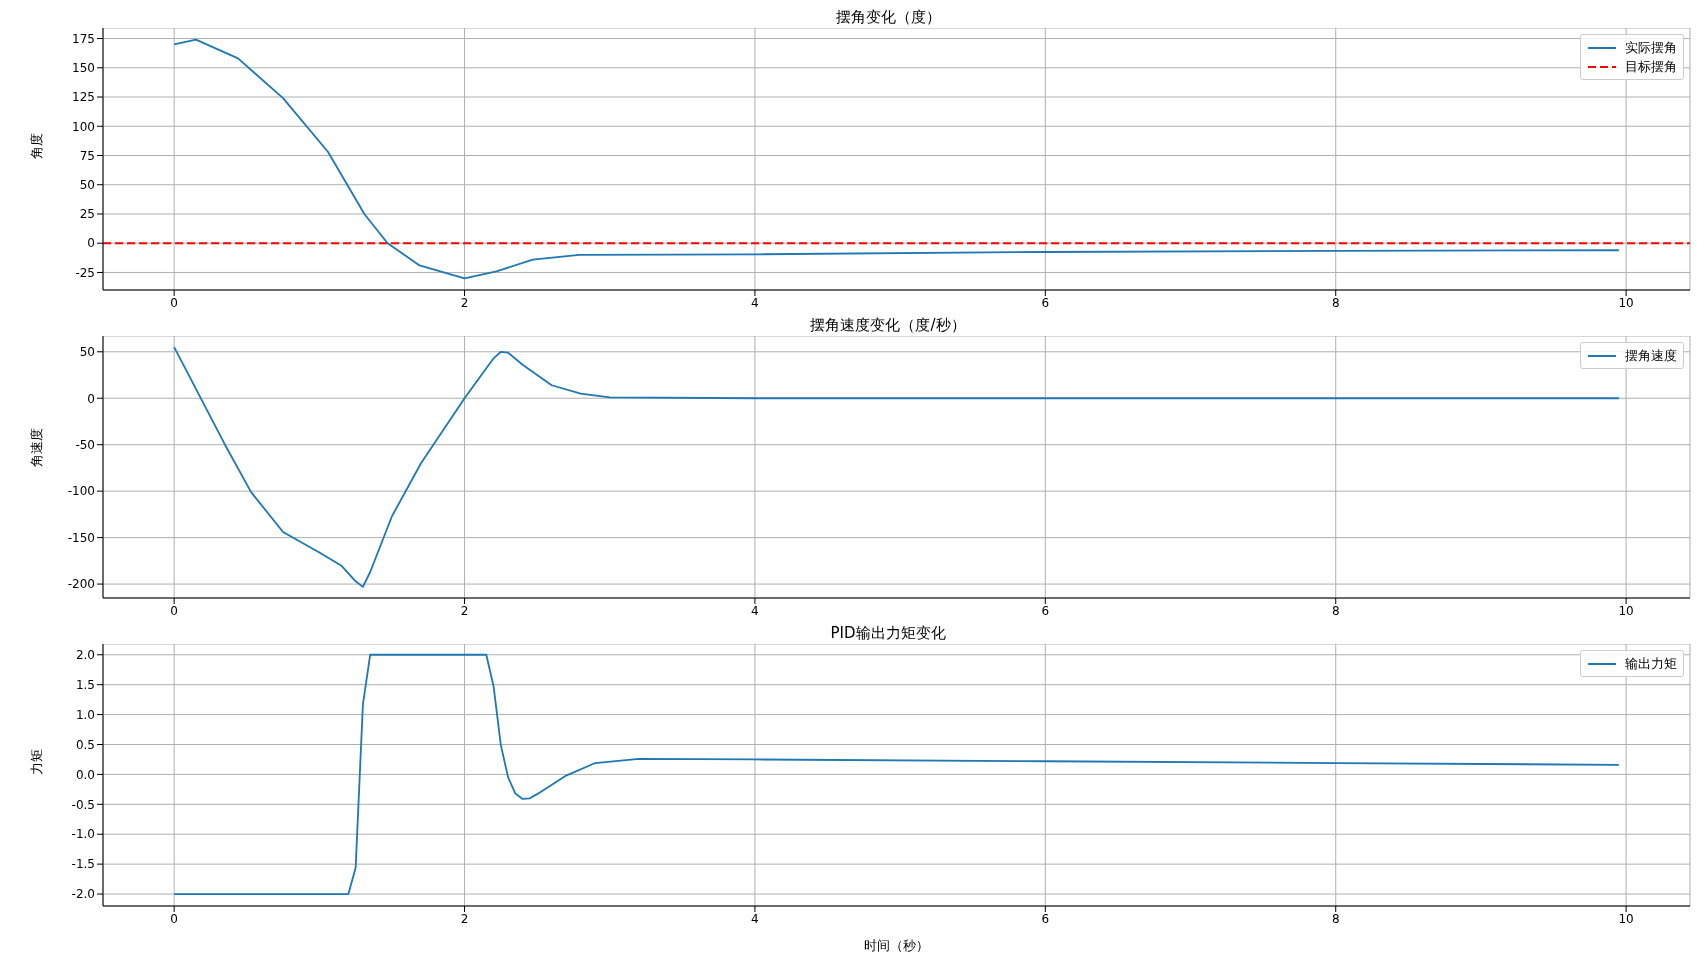  I want to click on y-tick-label: 150, so click(83, 68).